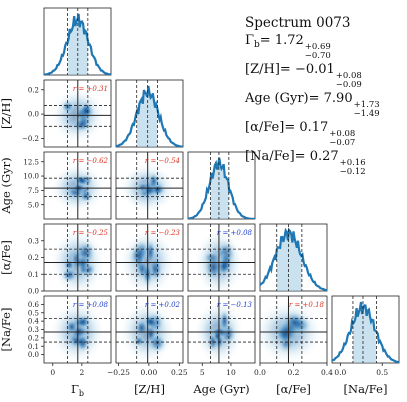 The image size is (407, 402). Describe the element at coordinates (366, 105) in the screenshot. I see `summary-param-plus: +1.73` at that location.